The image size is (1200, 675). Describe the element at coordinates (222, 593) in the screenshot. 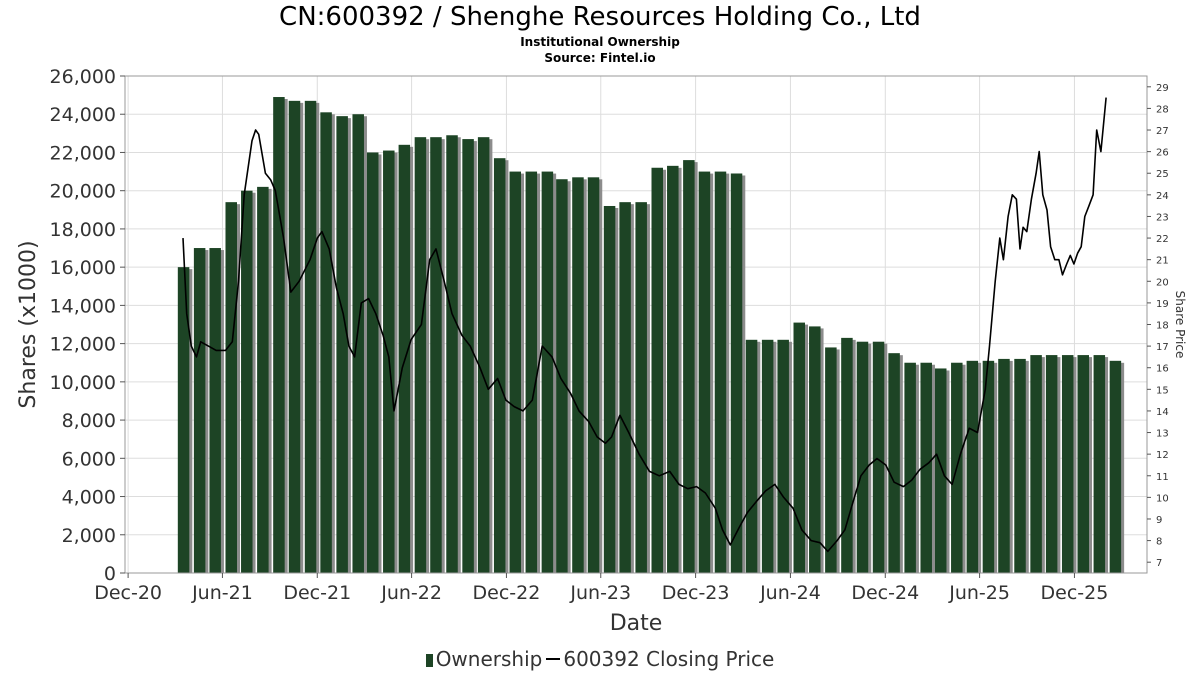

I see `x-tick-label: Jun-21` at that location.